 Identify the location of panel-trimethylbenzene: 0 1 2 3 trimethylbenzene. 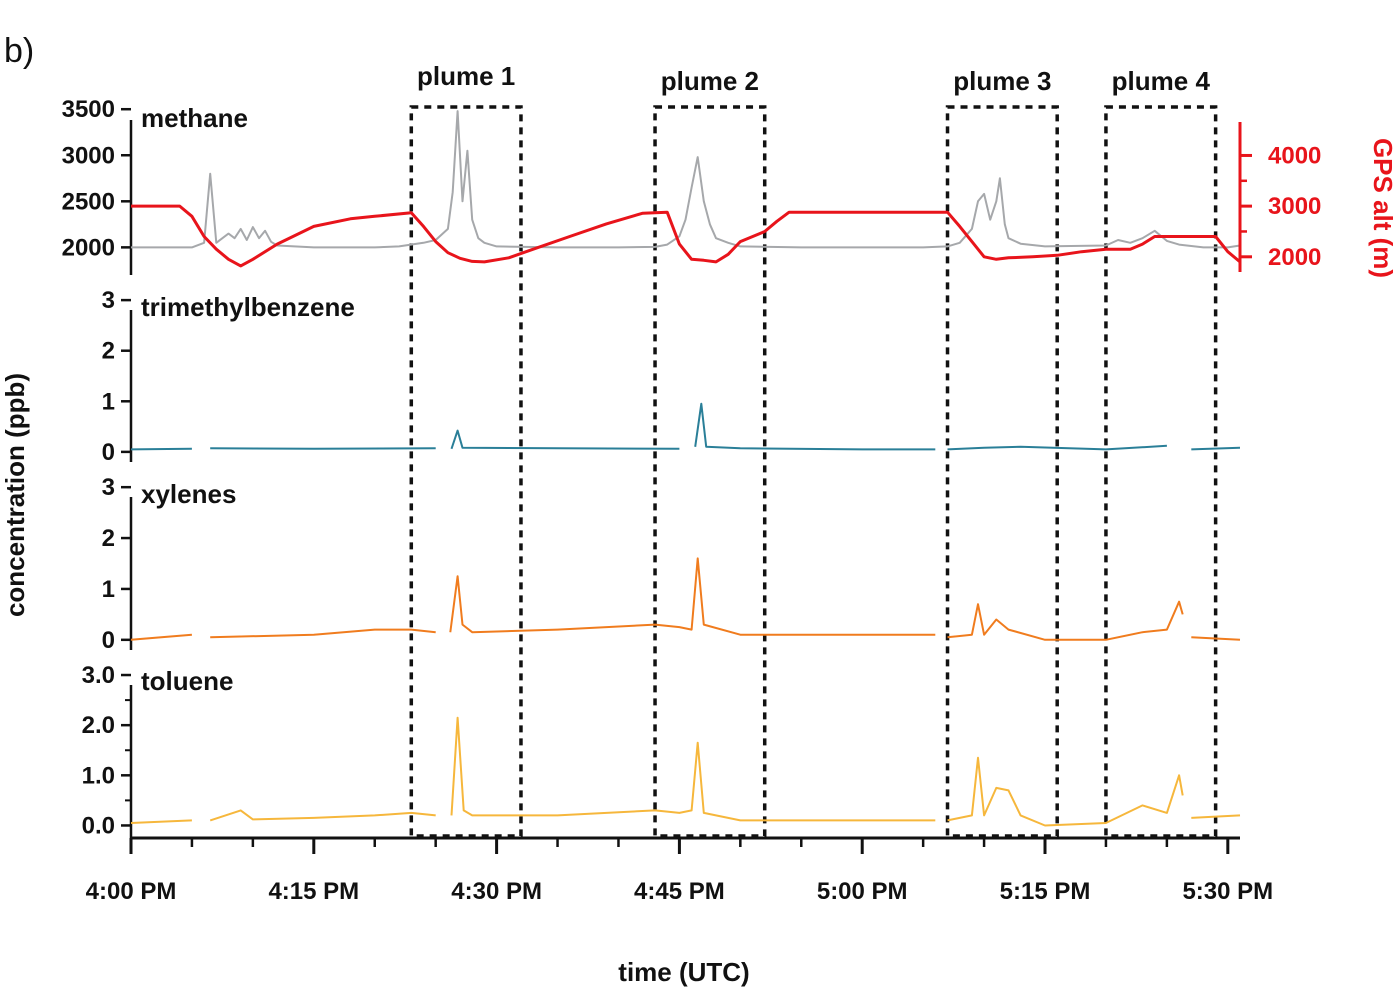
(671, 376).